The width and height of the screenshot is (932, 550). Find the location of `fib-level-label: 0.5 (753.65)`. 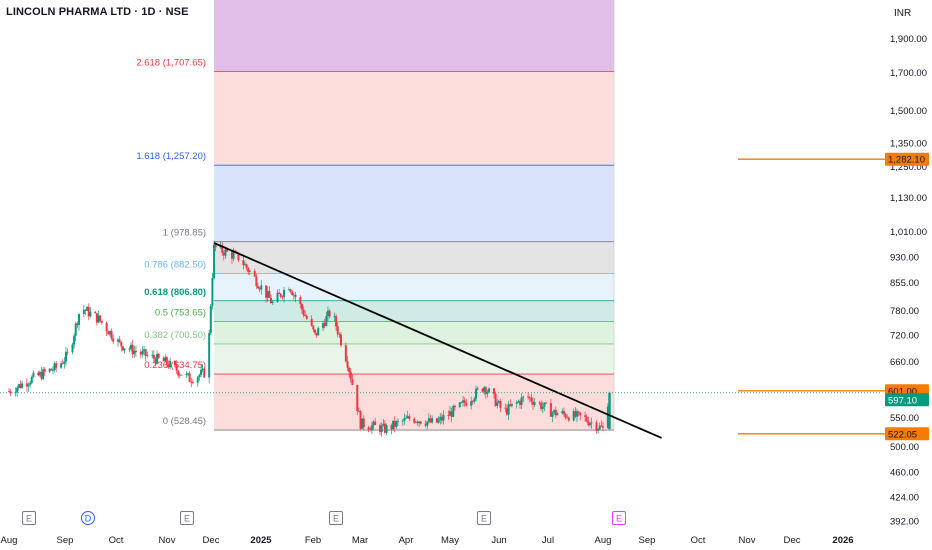

fib-level-label: 0.5 (753.65) is located at coordinates (180, 313).